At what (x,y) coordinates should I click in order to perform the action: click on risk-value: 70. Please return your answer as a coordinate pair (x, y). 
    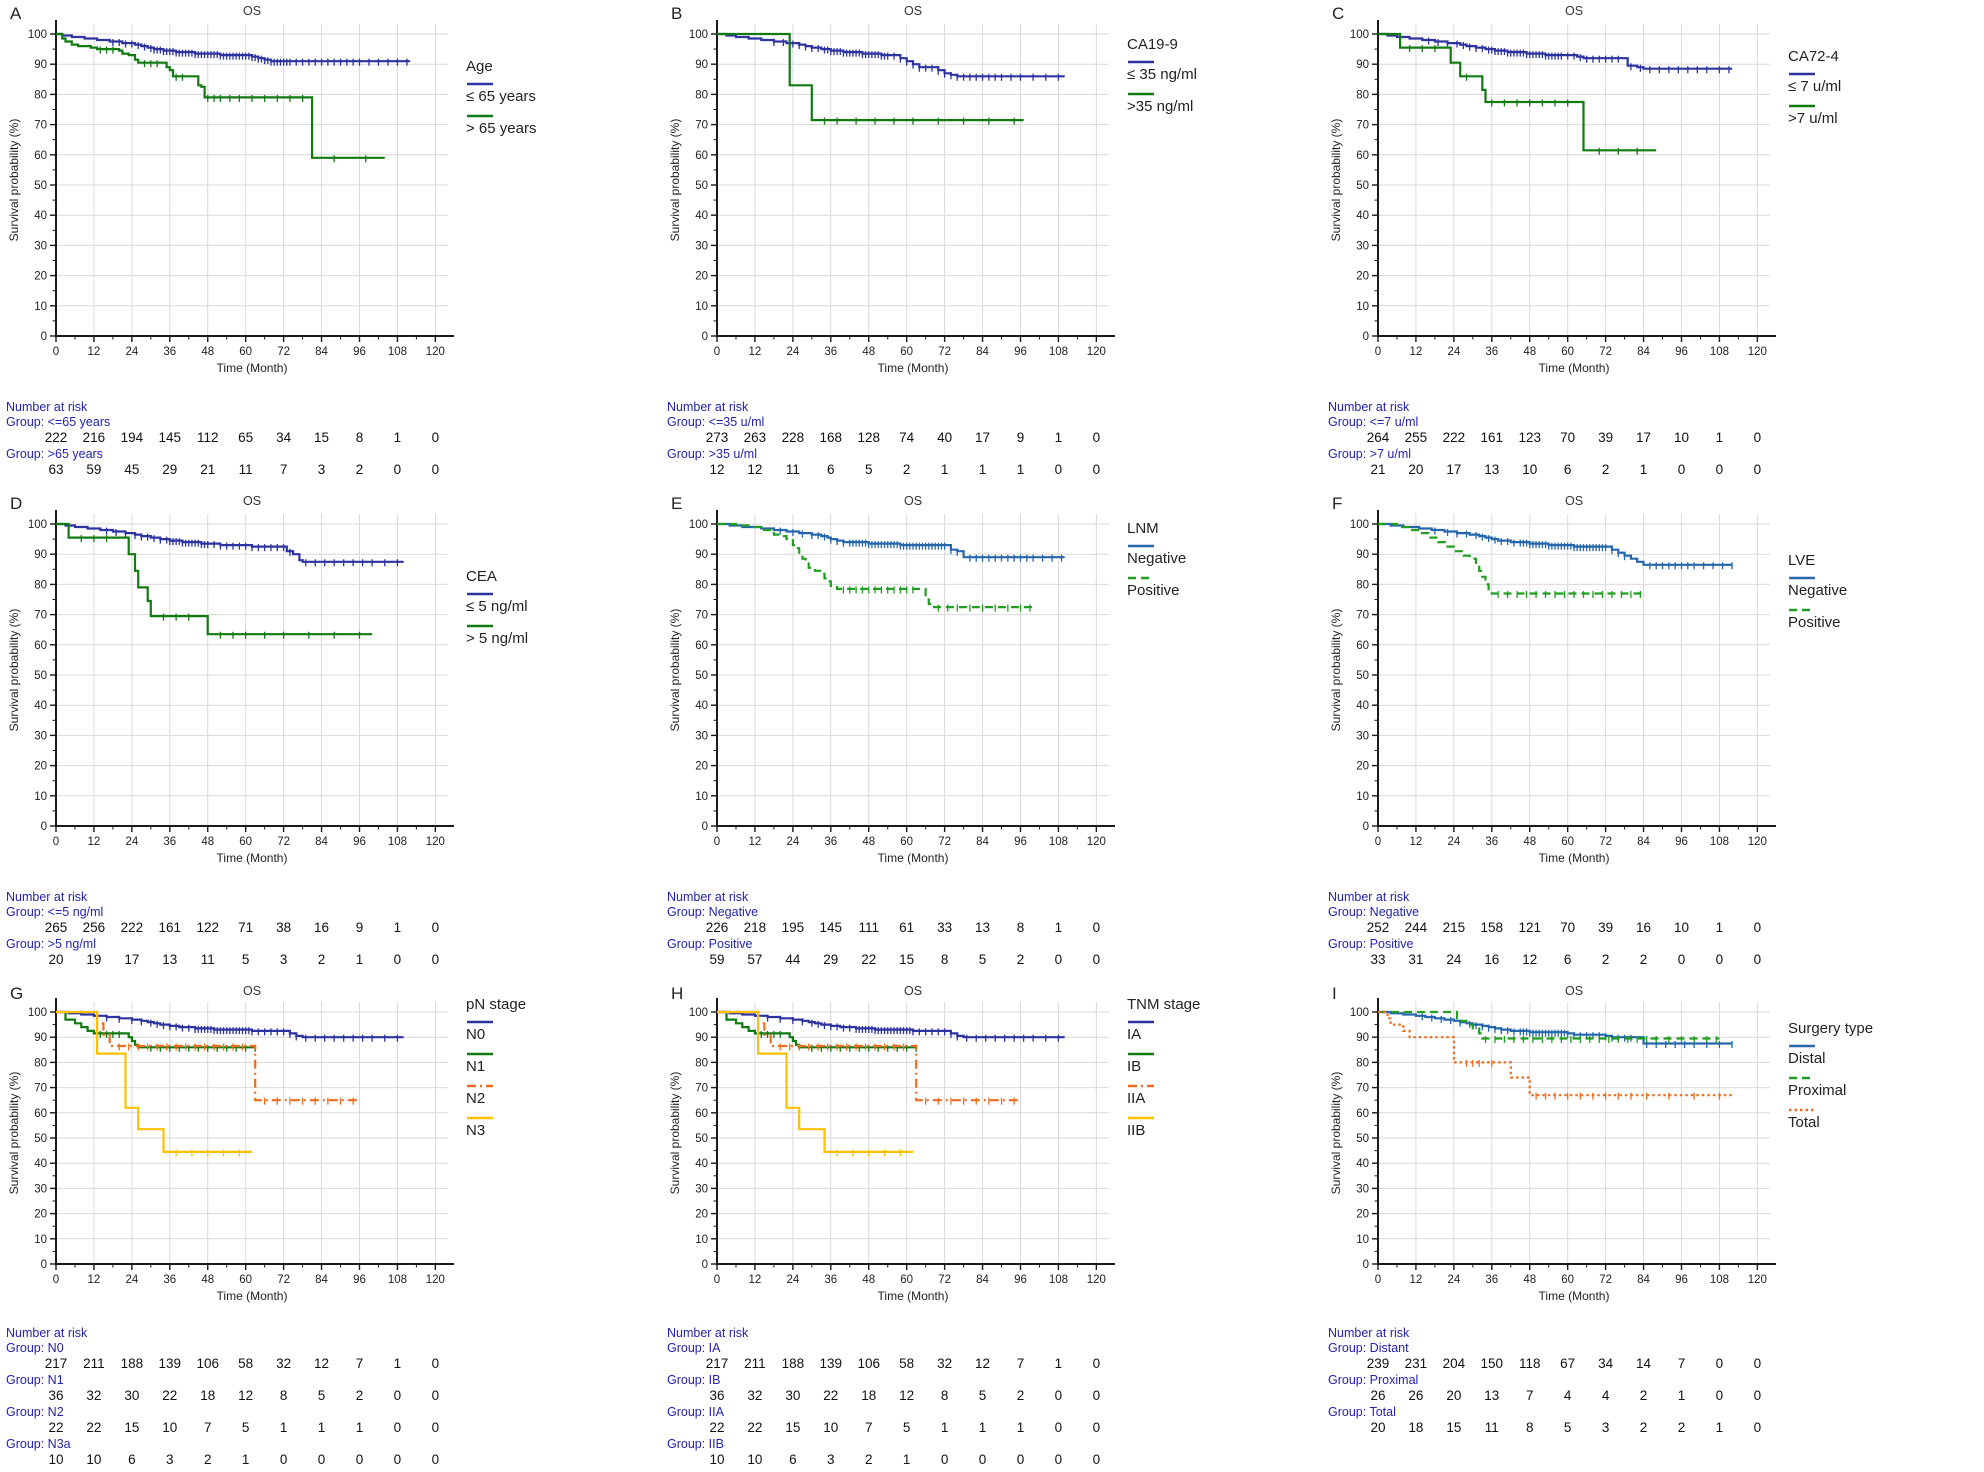
    Looking at the image, I should click on (1568, 927).